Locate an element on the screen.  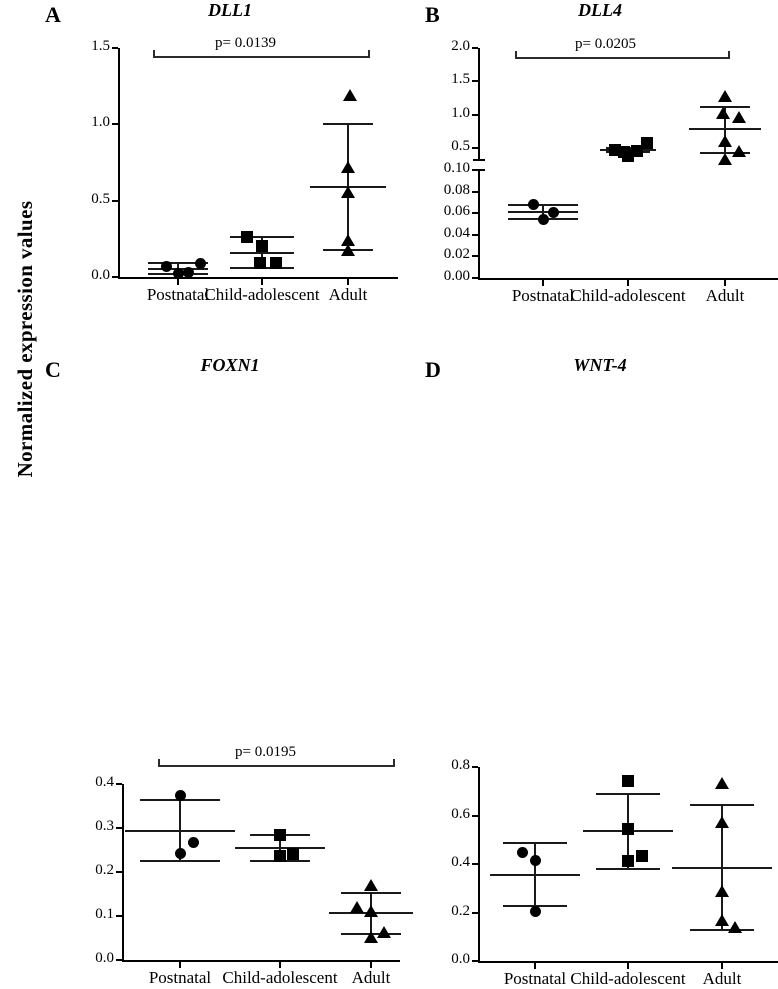
y-tick-label: 0.6 is located at coordinates (460, 813).